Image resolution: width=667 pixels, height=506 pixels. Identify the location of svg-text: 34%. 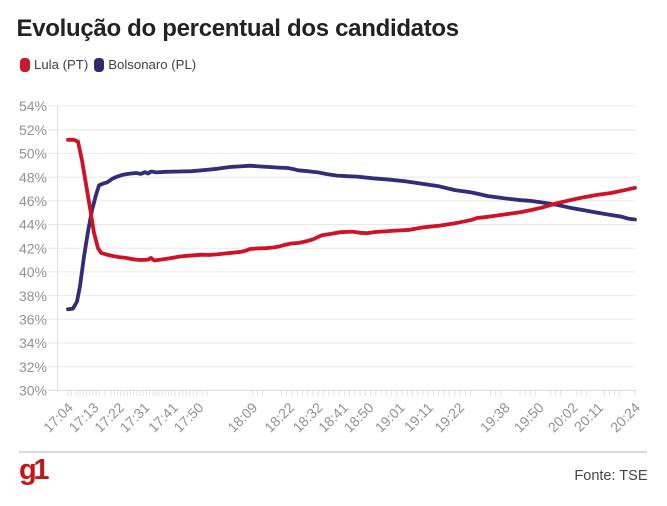
(33, 343).